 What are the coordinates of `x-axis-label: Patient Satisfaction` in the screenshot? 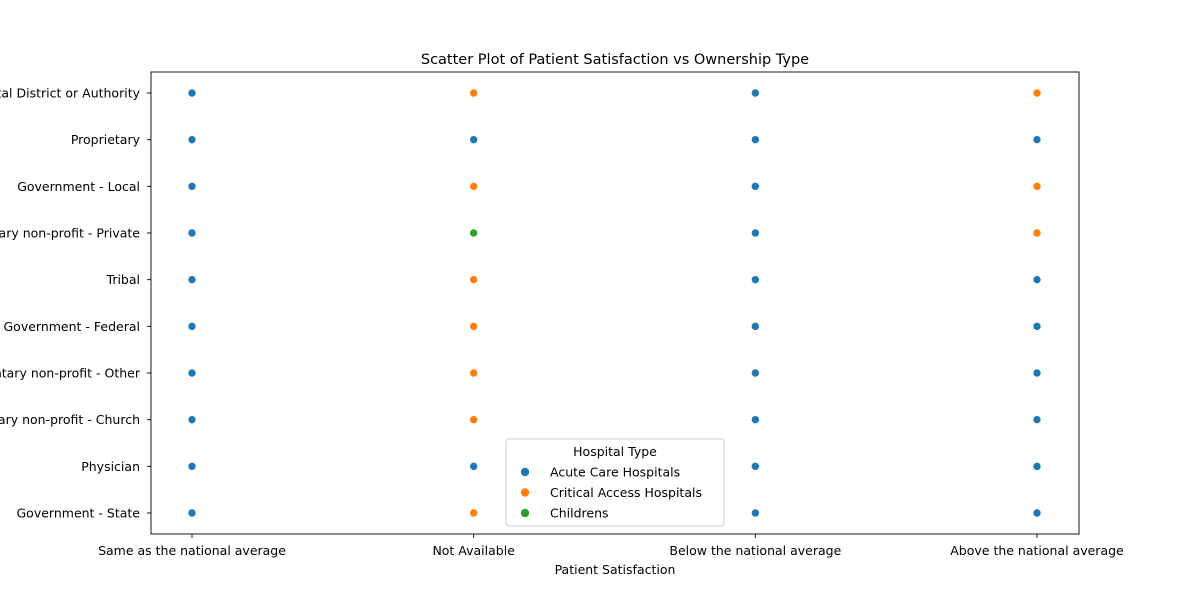 It's located at (615, 569).